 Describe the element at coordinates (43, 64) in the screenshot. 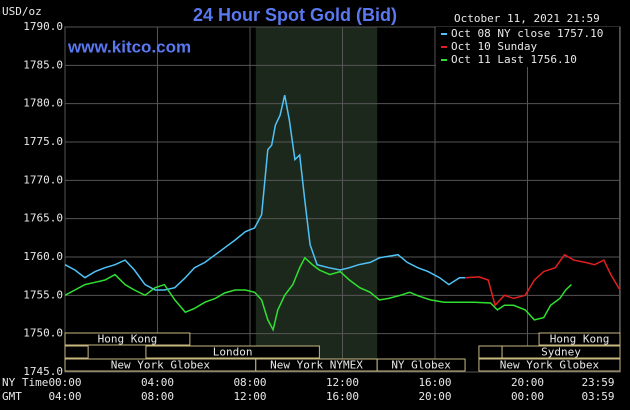

I see `y-tick-label: 1785.0` at that location.